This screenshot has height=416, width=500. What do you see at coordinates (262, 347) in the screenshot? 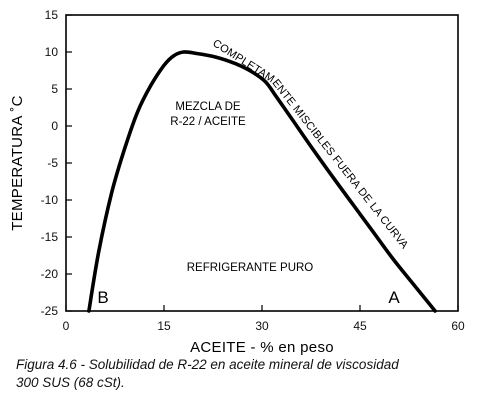
I see `x-axis-label: ACEITE - % en peso` at bounding box center [262, 347].